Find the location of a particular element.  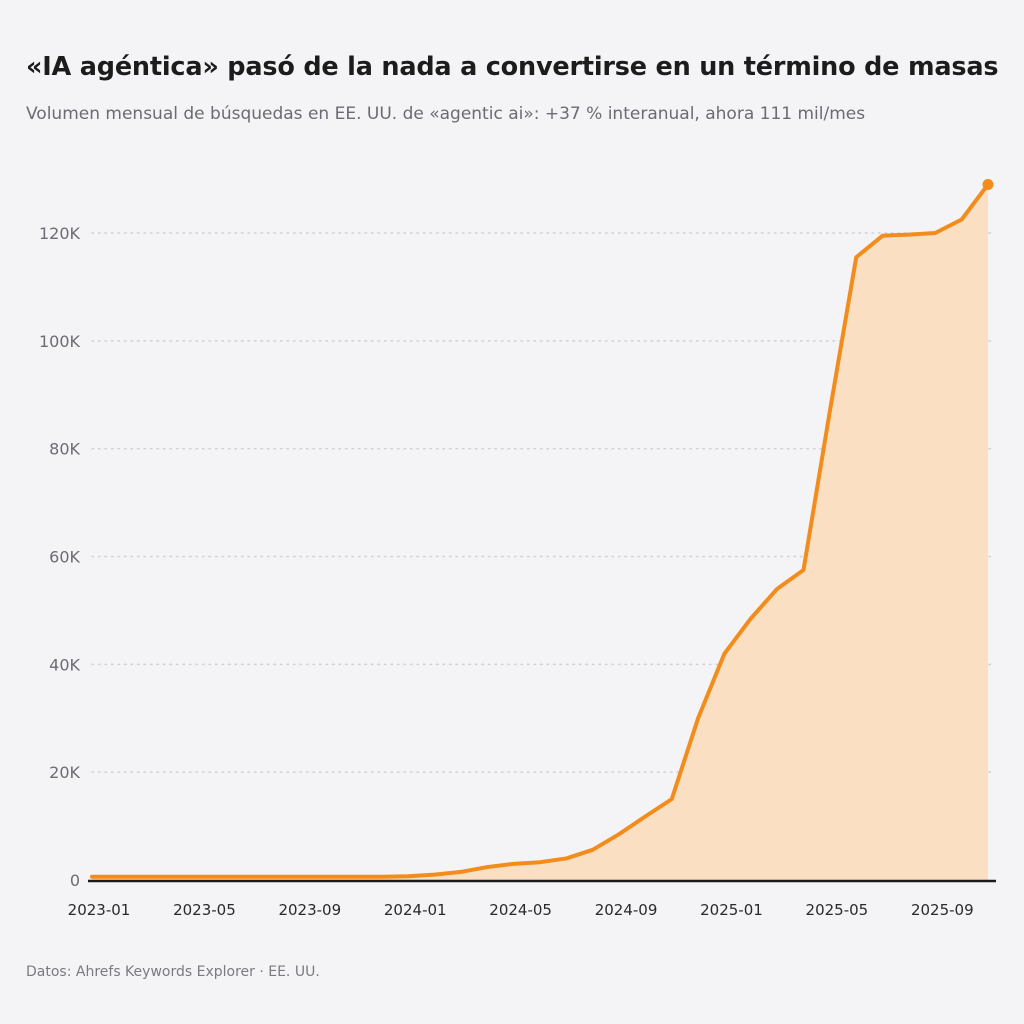

x-tick-label: 2024-09 is located at coordinates (626, 910).